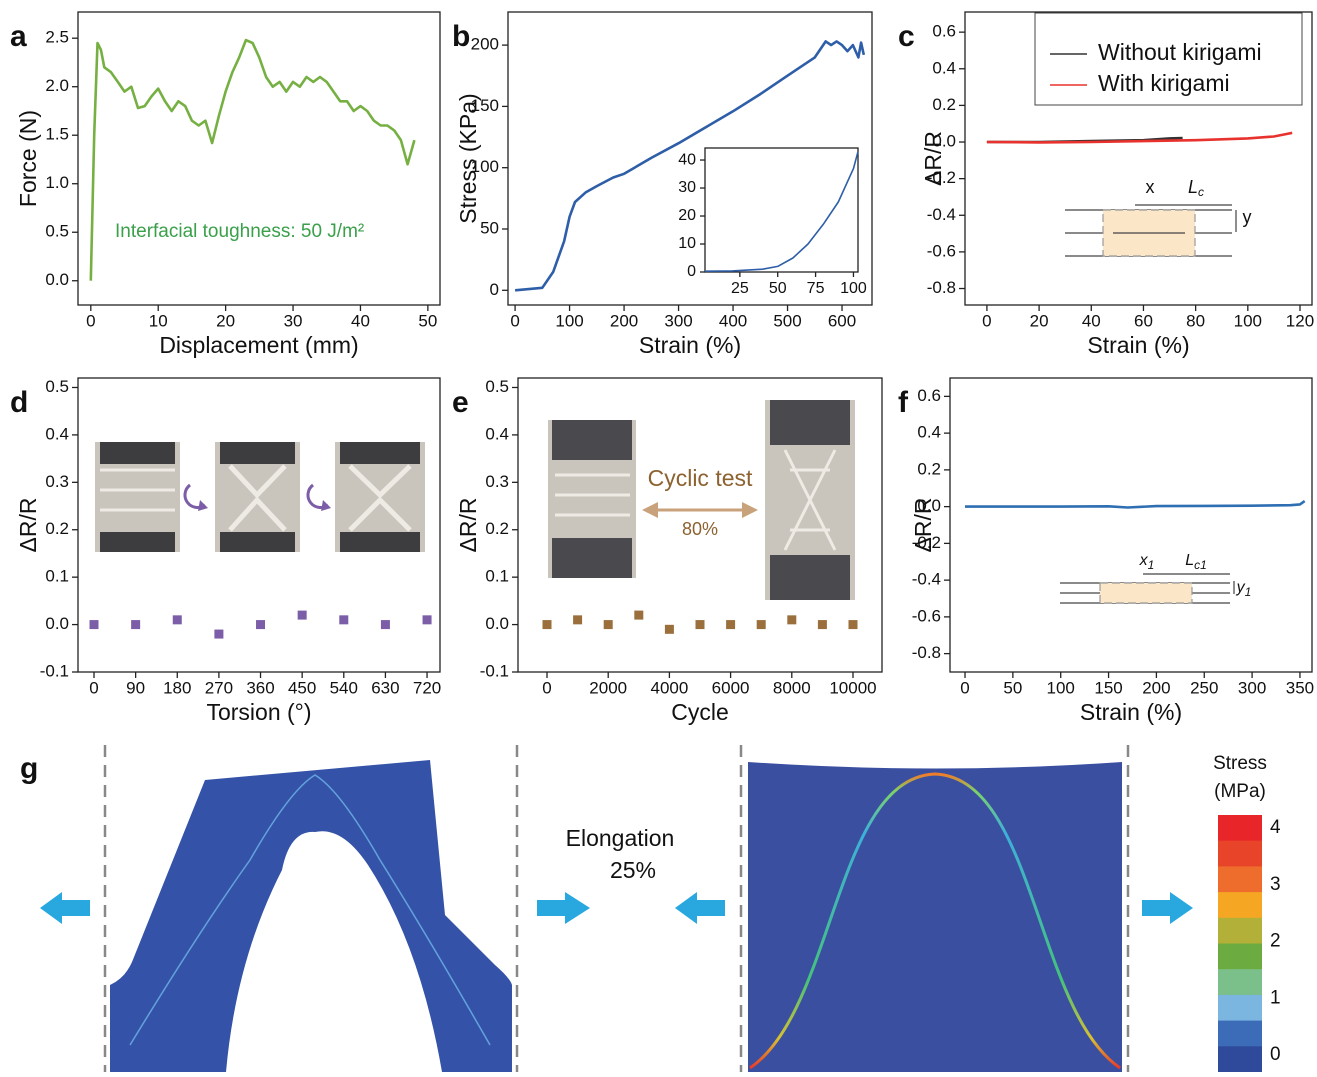  Describe the element at coordinates (620, 838) in the screenshot. I see `annotation: Elongation` at that location.